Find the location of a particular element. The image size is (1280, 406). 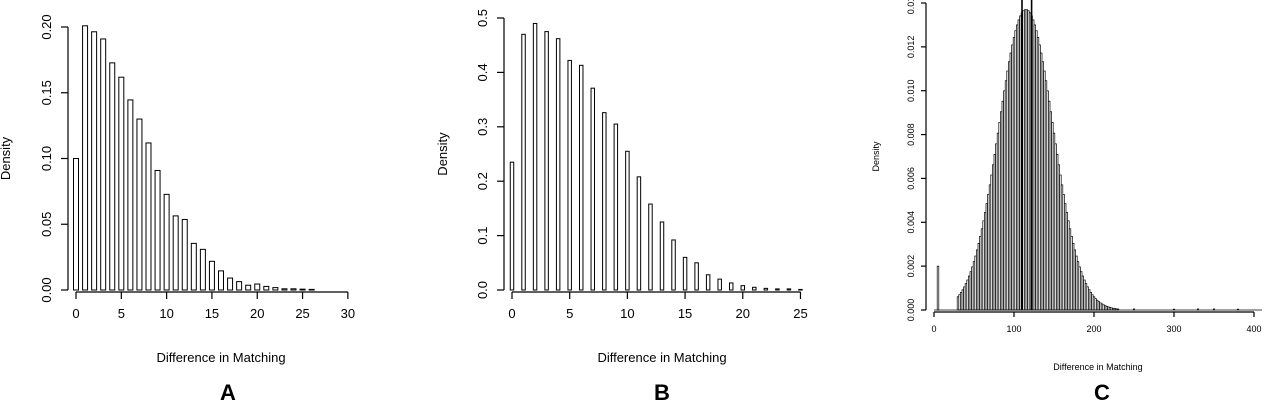

y-tick-label: 0.5 is located at coordinates (482, 18).